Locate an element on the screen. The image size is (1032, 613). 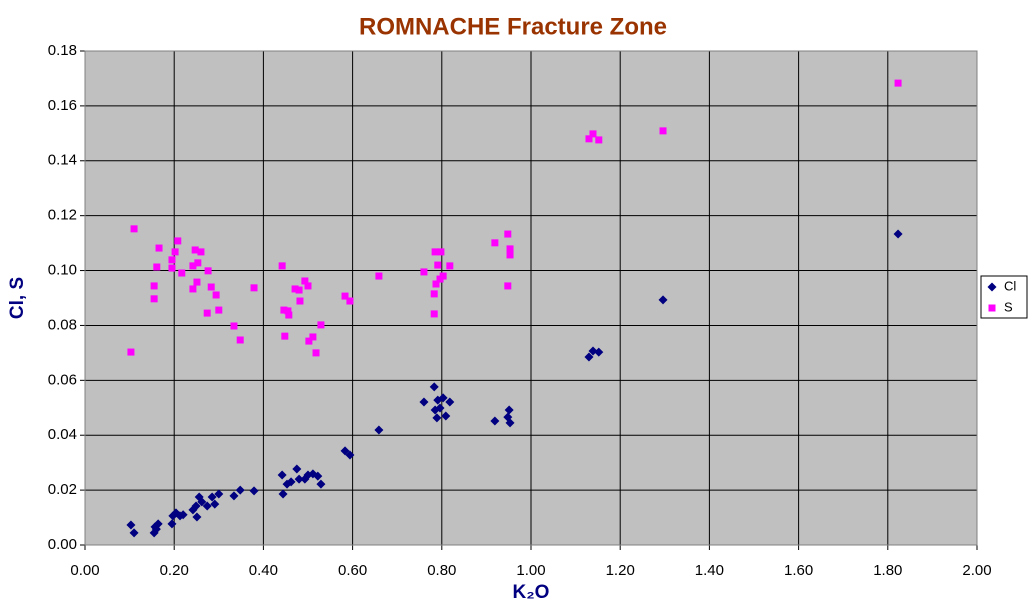
chart-title: ROMNACHE Fracture Zone is located at coordinates (513, 26).